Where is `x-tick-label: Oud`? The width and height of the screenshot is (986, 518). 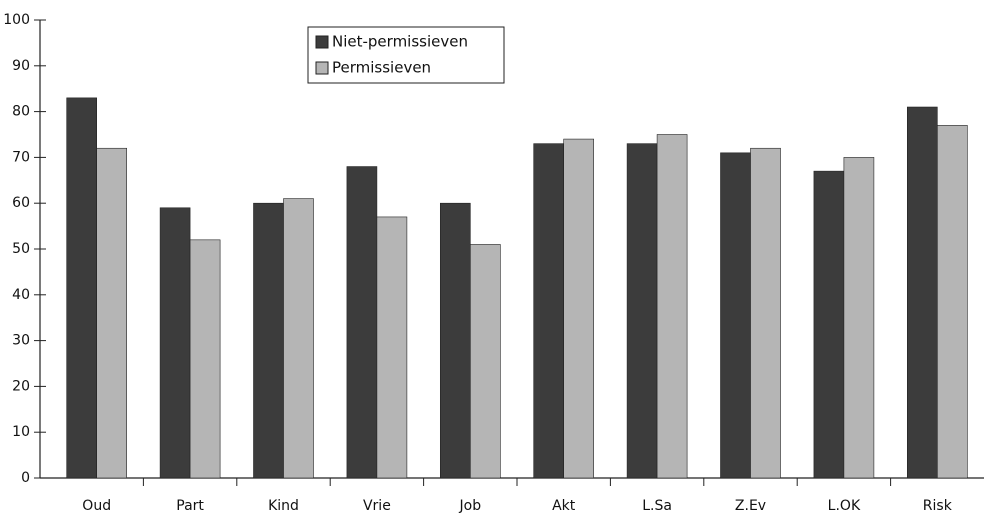 x-tick-label: Oud is located at coordinates (96, 506).